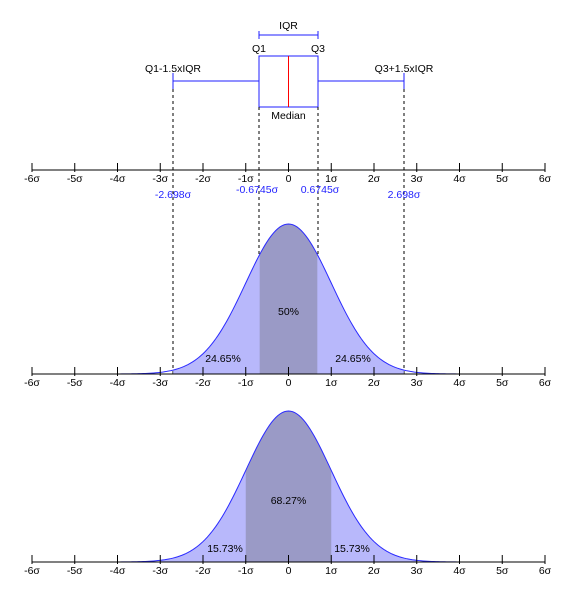  Describe the element at coordinates (173, 69) in the screenshot. I see `lower-whisker-label: Q1-1.5xIQR` at that location.